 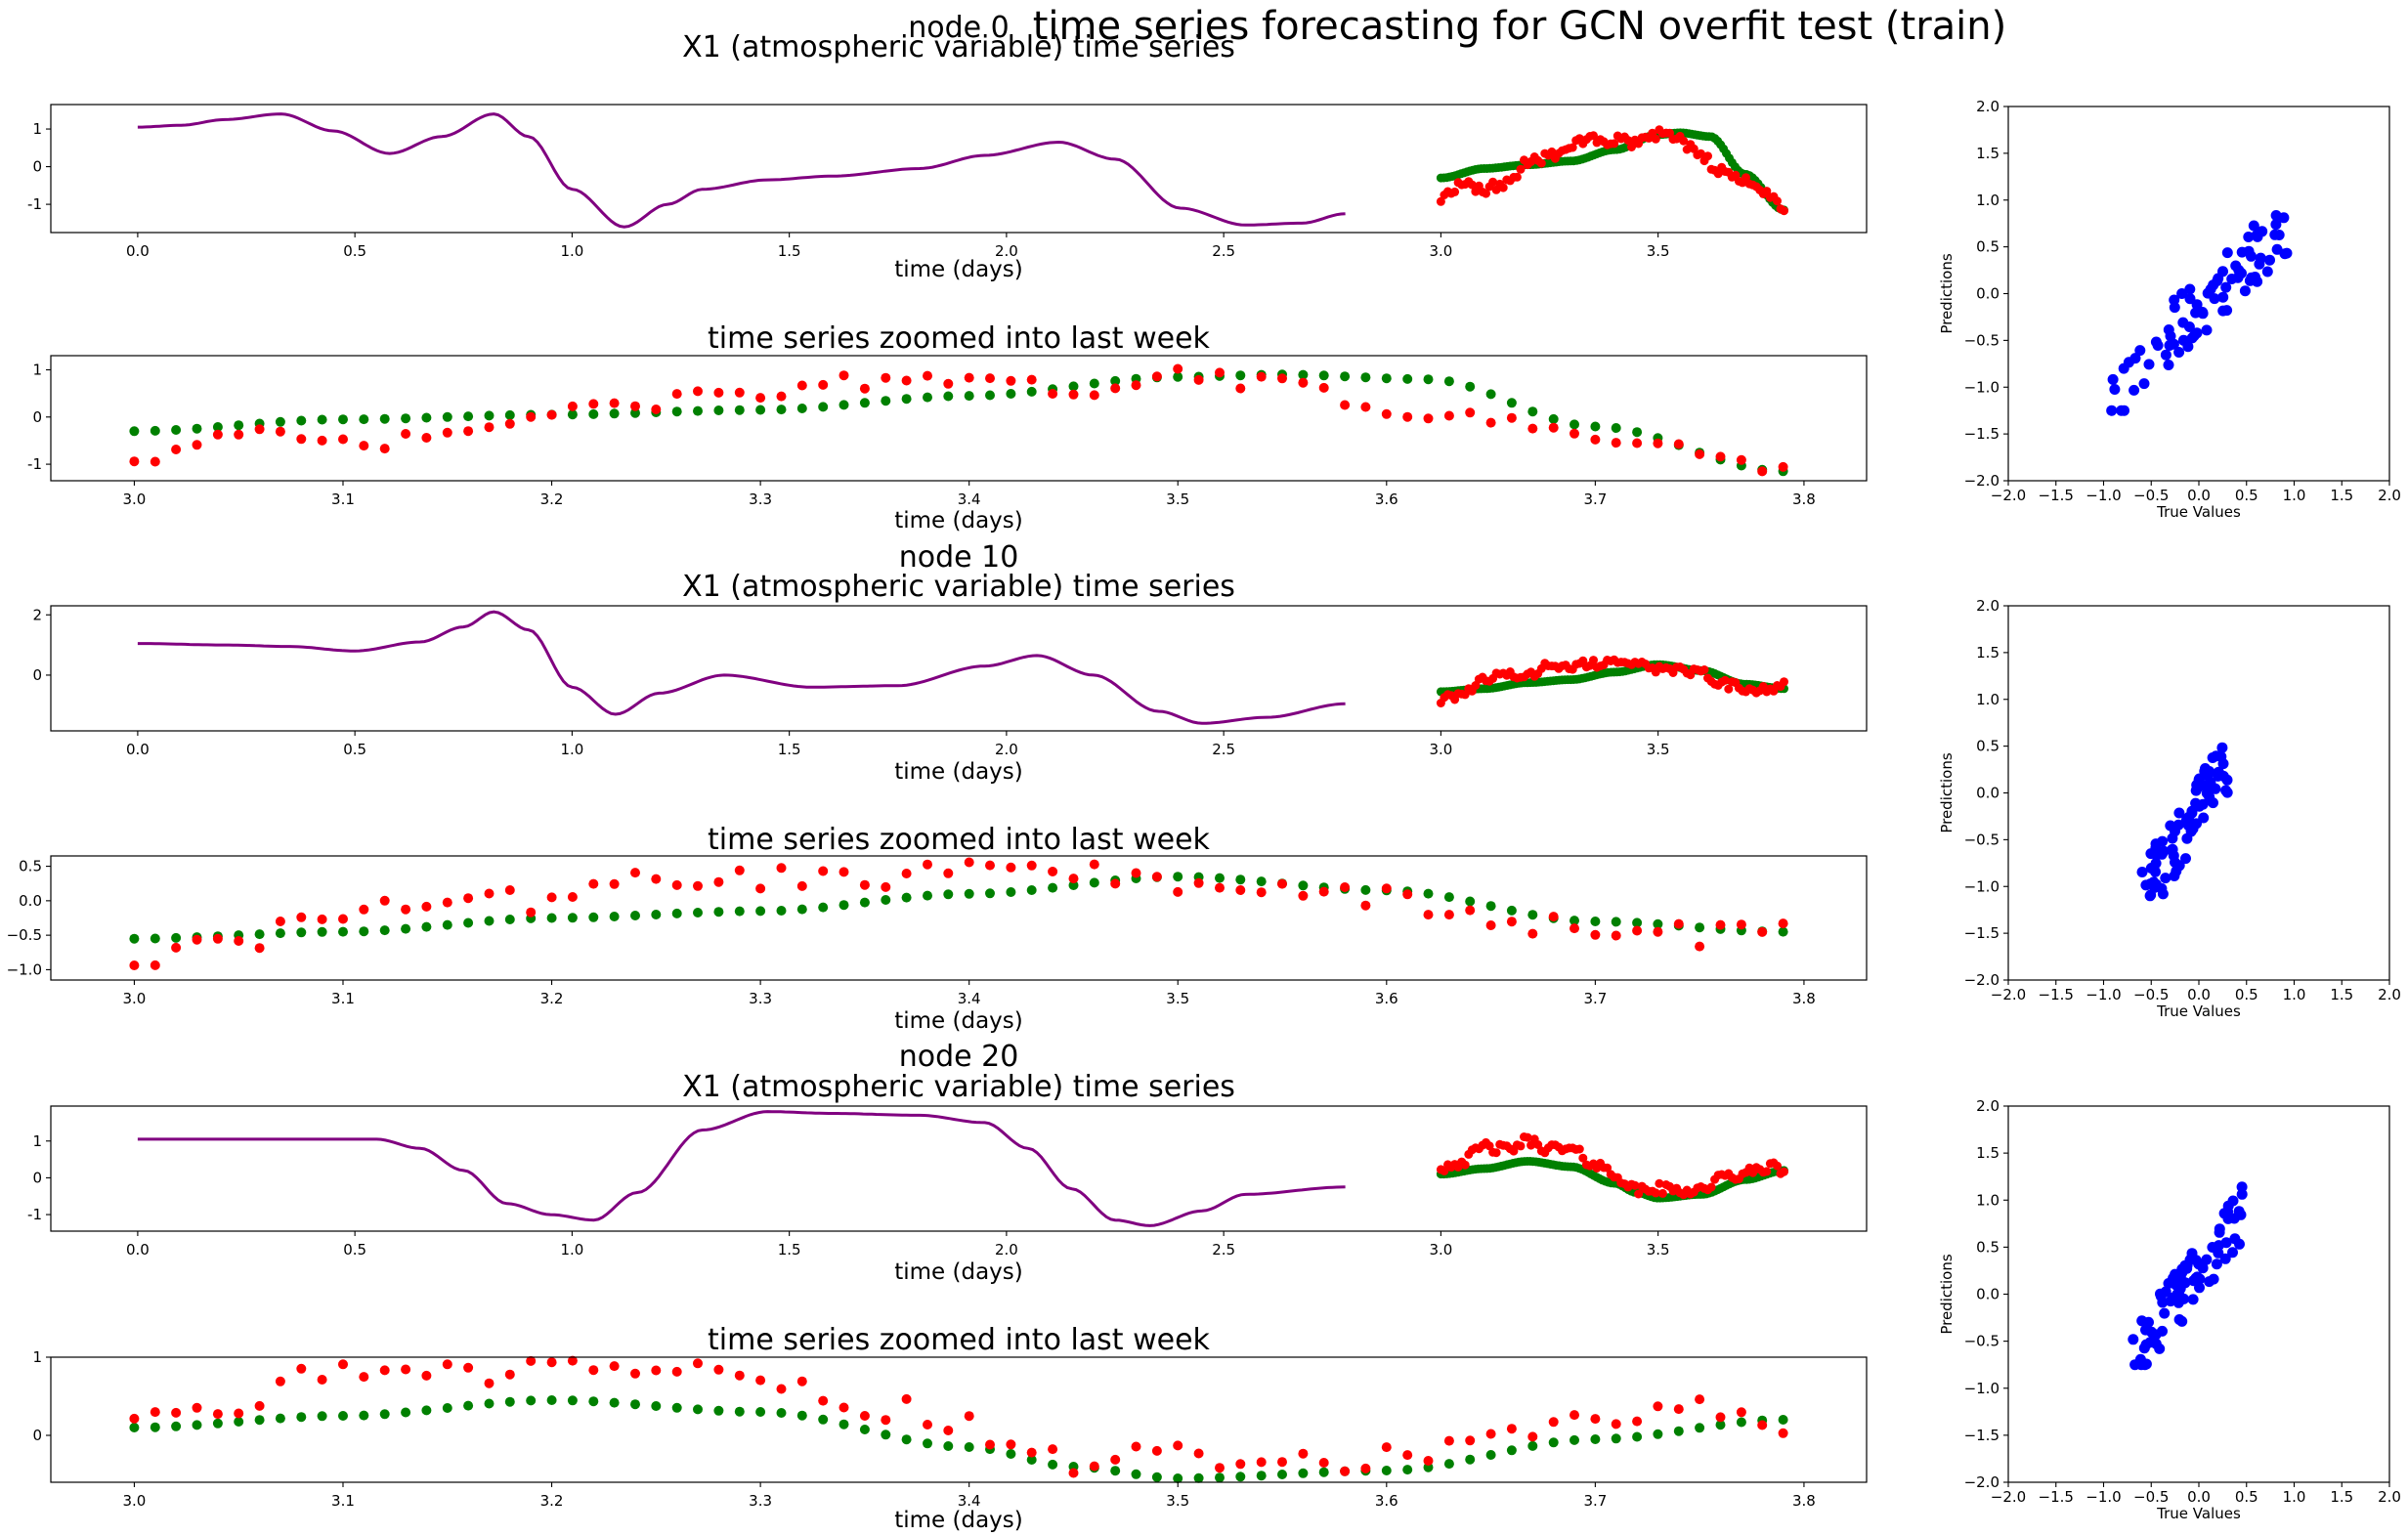 What do you see at coordinates (572, 1250) in the screenshot?
I see `x-tick-label: 1.0` at bounding box center [572, 1250].